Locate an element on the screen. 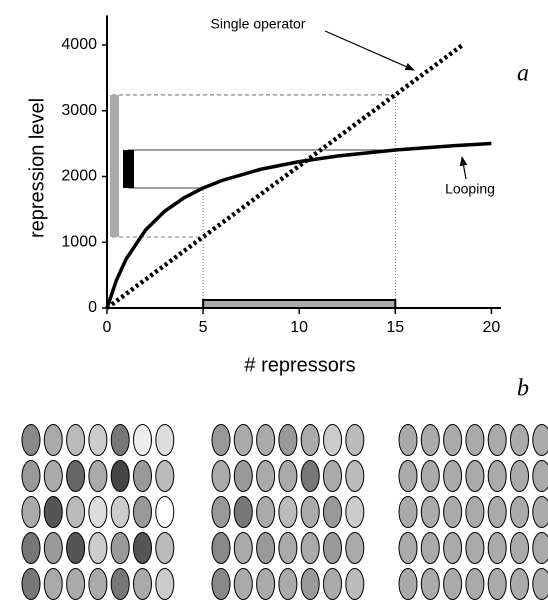  panel-label: a is located at coordinates (523, 74).